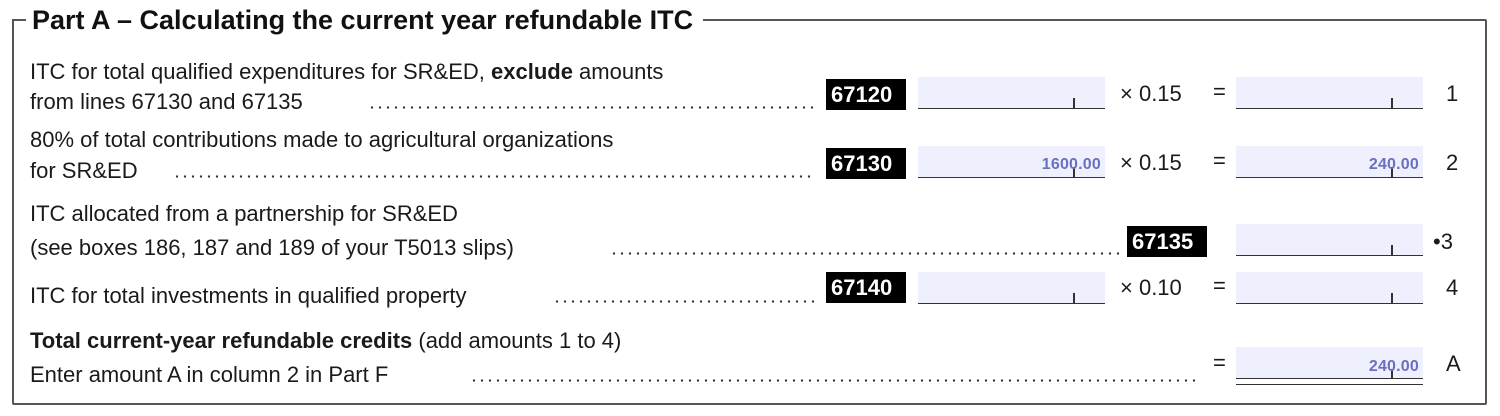 Image resolution: width=1500 pixels, height=416 pixels. What do you see at coordinates (1452, 162) in the screenshot?
I see `row2-line-number: 2` at bounding box center [1452, 162].